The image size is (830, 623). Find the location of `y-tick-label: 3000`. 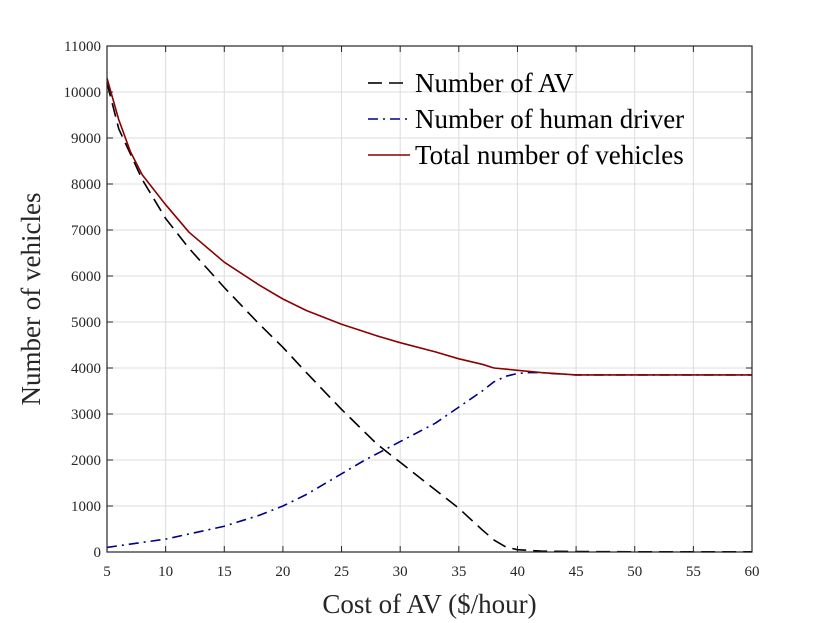

y-tick-label: 3000 is located at coordinates (86, 415).